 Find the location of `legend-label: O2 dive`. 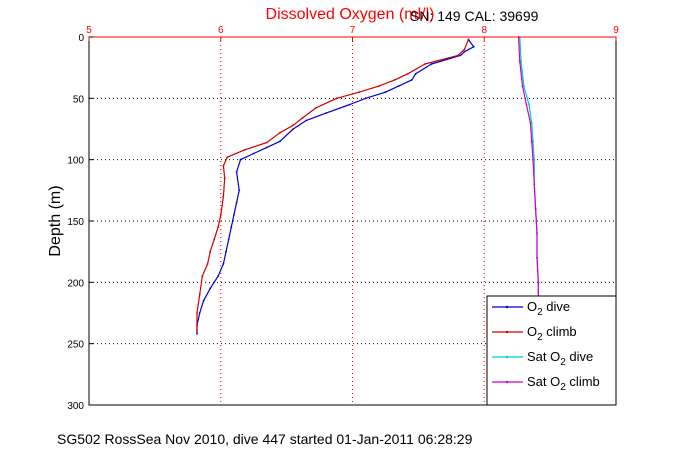

legend-label: O2 dive is located at coordinates (548, 308).